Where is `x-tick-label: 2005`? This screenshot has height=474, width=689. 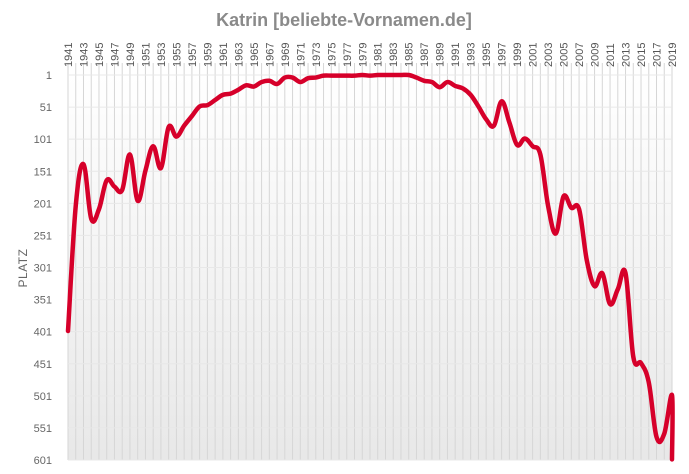 x-tick-label: 2005 is located at coordinates (565, 55).